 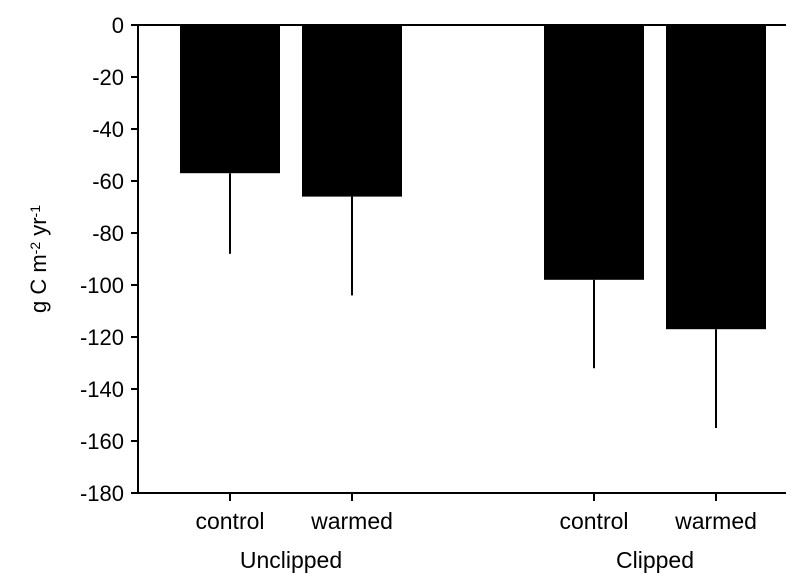 I want to click on group-label-unclipped: Unclipped, so click(x=291, y=560).